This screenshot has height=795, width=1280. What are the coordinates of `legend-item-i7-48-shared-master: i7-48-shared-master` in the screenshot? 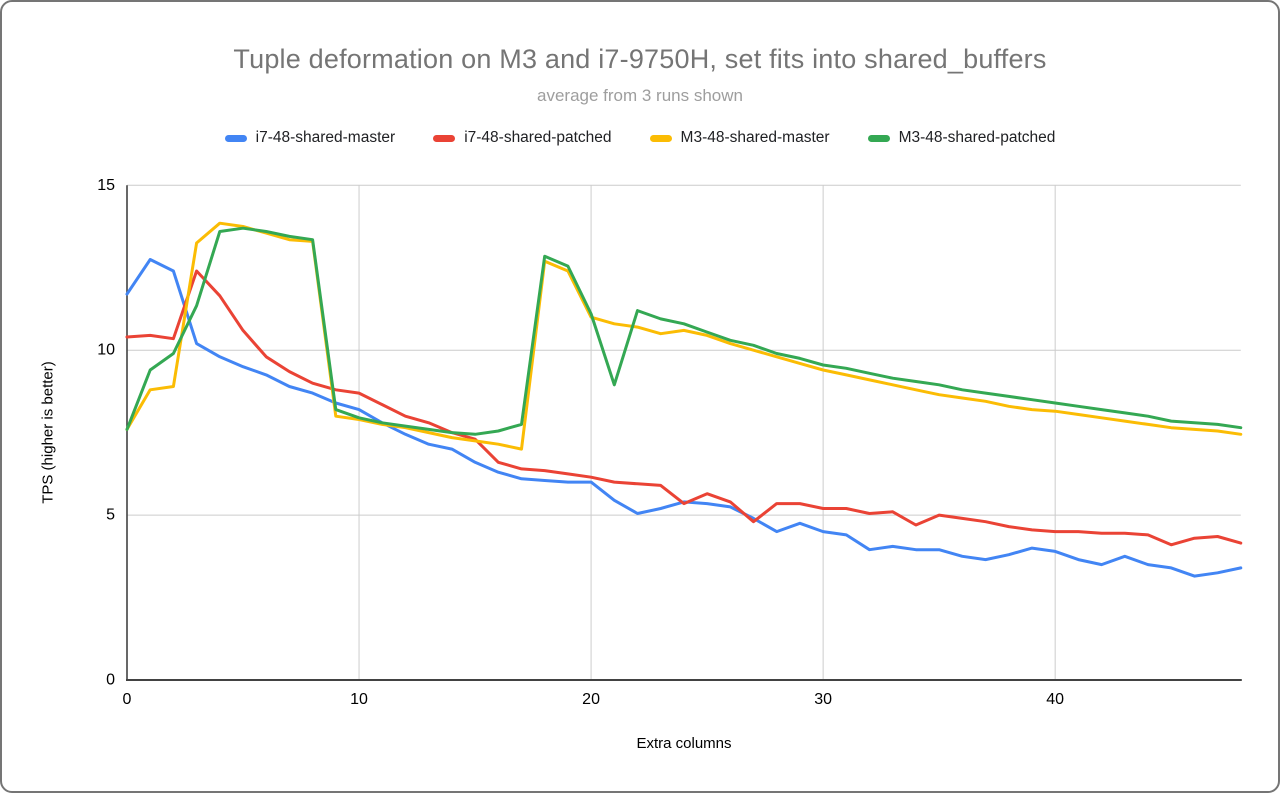 It's located at (310, 138).